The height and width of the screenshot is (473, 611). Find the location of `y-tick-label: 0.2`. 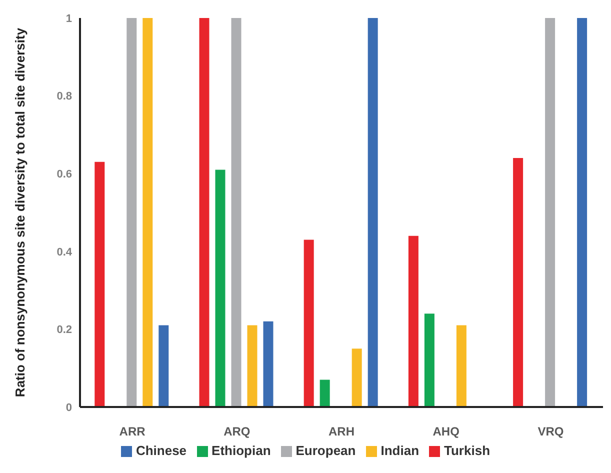

y-tick-label: 0.2 is located at coordinates (64, 330).